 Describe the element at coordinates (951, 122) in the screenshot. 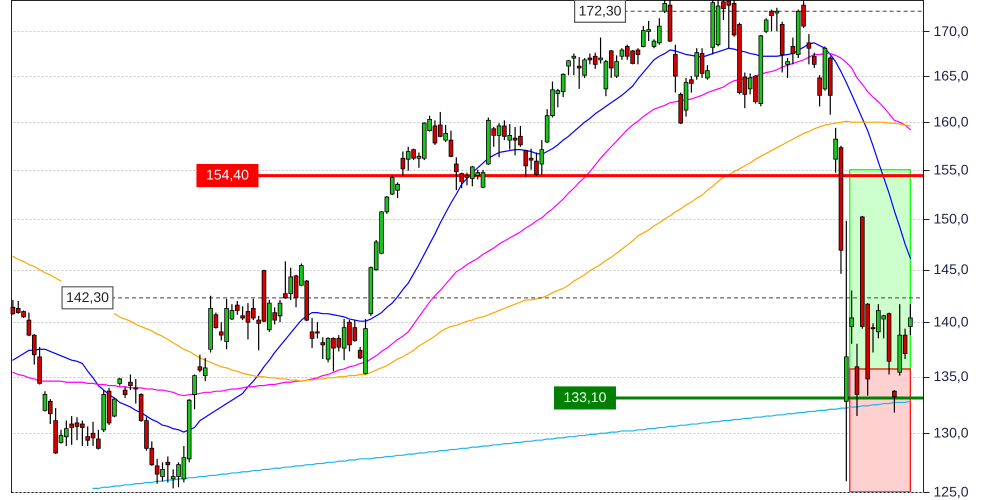

I see `y-tick-label: 160,0` at that location.